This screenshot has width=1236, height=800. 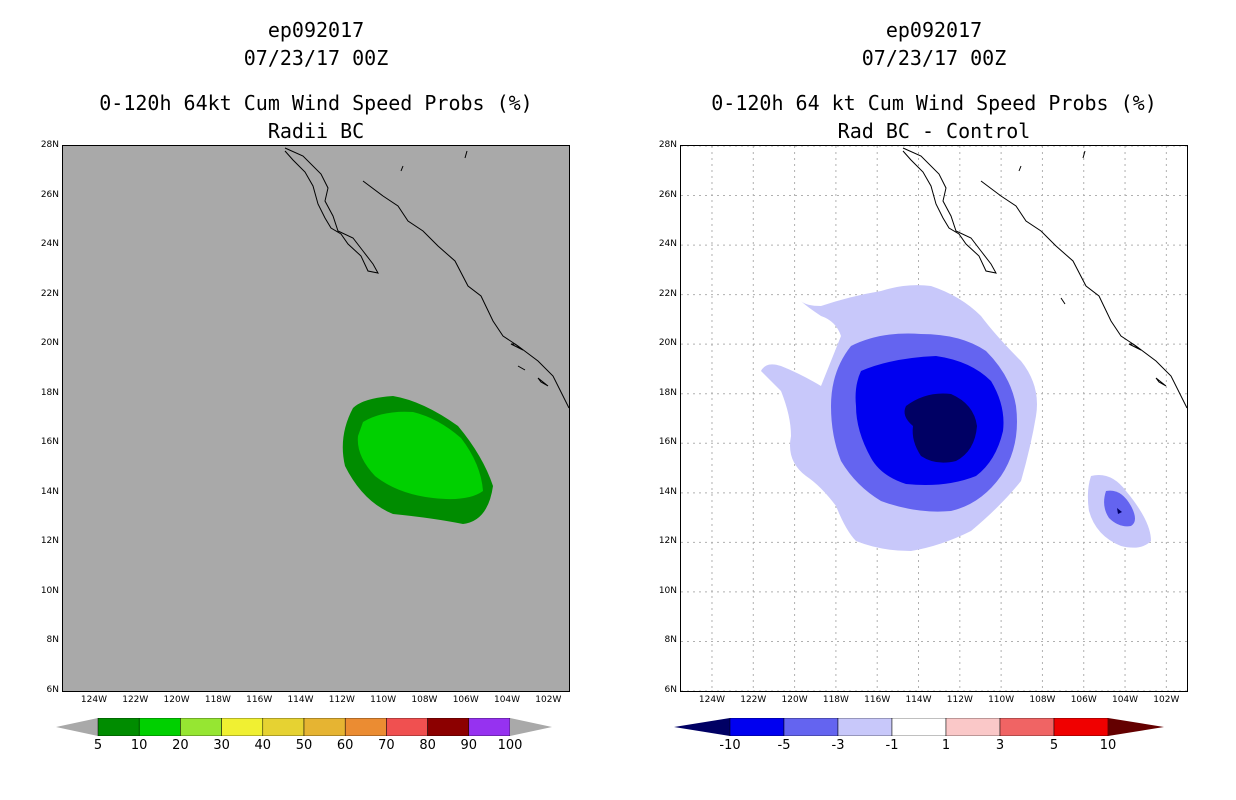 What do you see at coordinates (1136, 727) in the screenshot?
I see `right-colorbar-high-arrow` at bounding box center [1136, 727].